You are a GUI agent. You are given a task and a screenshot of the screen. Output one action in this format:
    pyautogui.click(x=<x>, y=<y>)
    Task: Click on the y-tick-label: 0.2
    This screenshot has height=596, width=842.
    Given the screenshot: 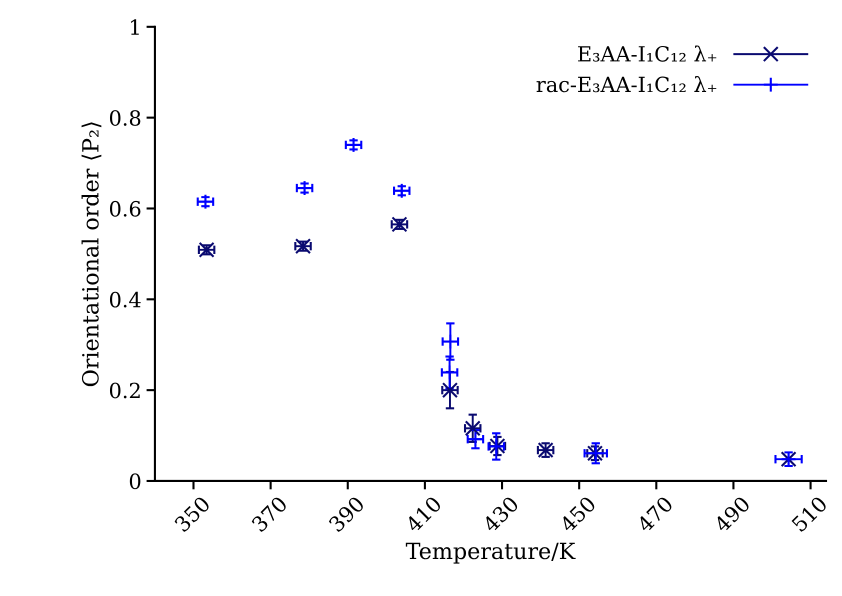 What is the action you would take?
    pyautogui.click(x=125, y=390)
    